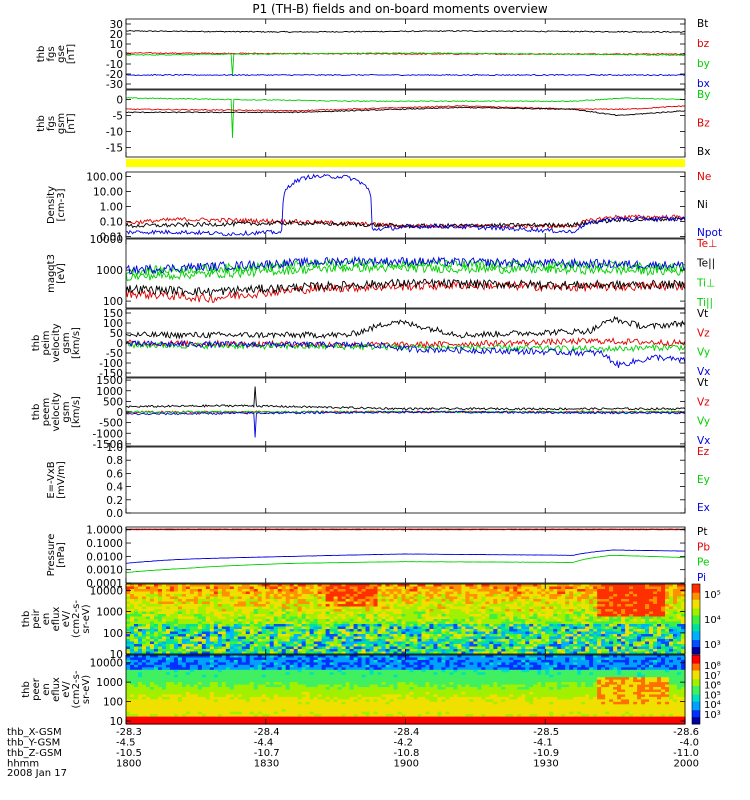 The height and width of the screenshot is (800, 750). I want to click on y-label-line: magqt3, so click(51, 273).